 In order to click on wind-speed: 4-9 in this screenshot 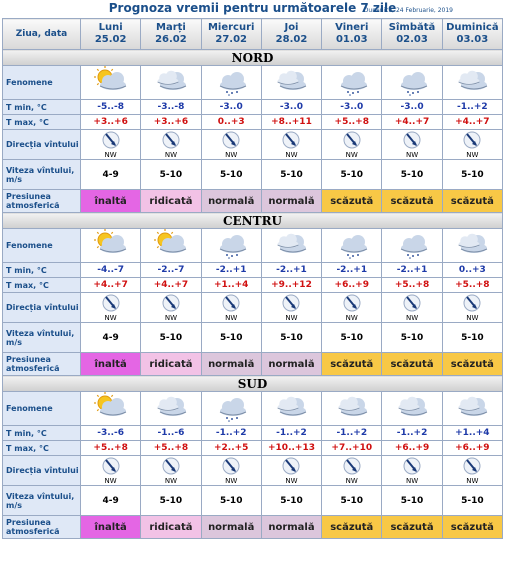, I will do `click(110, 174)`.